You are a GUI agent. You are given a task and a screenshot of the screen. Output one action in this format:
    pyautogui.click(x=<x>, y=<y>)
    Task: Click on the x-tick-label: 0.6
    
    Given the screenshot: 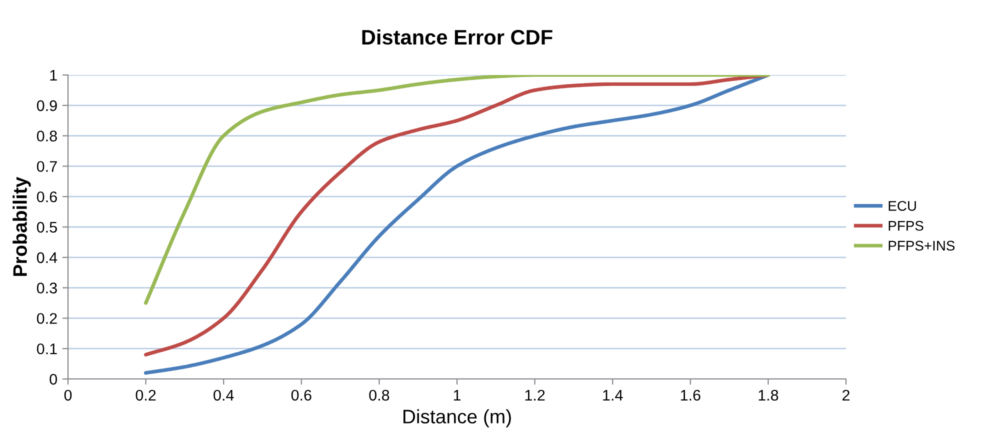 What is the action you would take?
    pyautogui.click(x=301, y=395)
    